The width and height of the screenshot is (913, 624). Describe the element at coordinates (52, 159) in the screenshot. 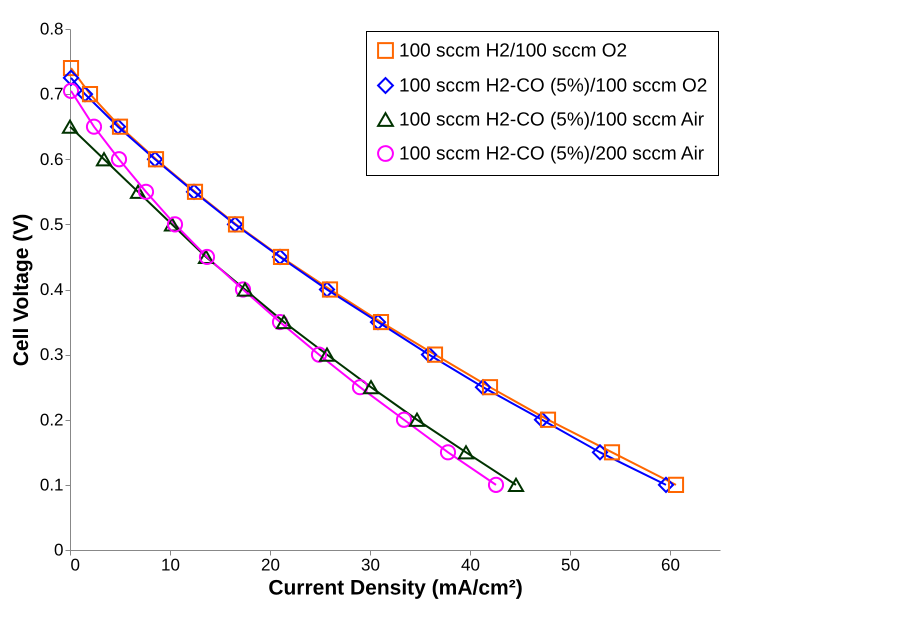

I see `y-tick-label: 0.6` at that location.